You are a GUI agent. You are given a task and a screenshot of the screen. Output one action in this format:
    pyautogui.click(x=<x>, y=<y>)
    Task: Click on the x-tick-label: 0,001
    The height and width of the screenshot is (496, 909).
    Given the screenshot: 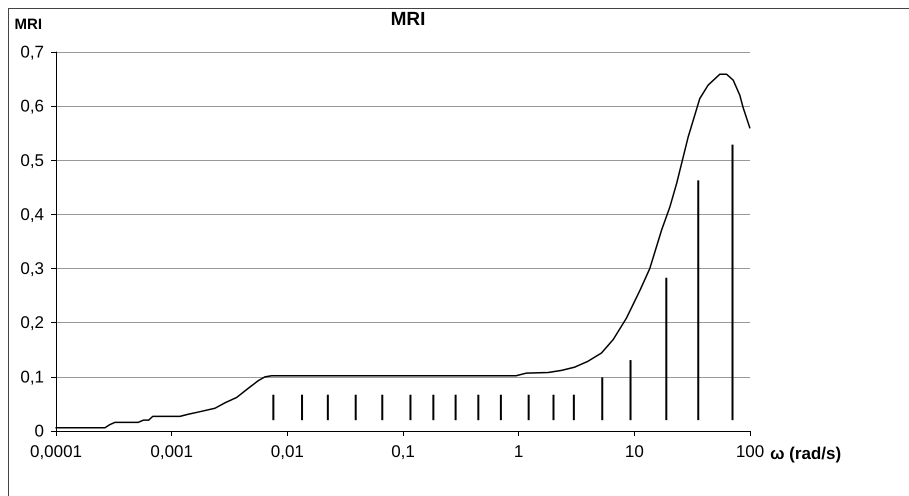 What is the action you would take?
    pyautogui.click(x=171, y=451)
    